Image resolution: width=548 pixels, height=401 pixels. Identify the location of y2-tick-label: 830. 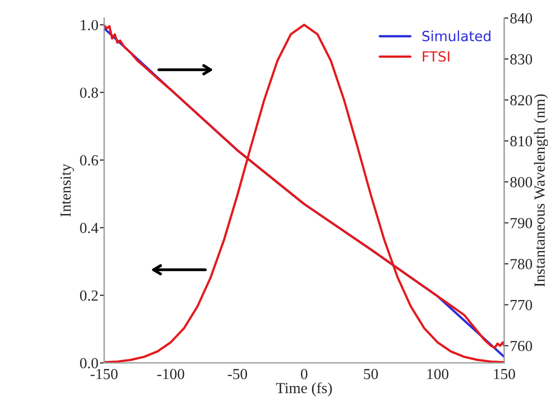
(521, 59).